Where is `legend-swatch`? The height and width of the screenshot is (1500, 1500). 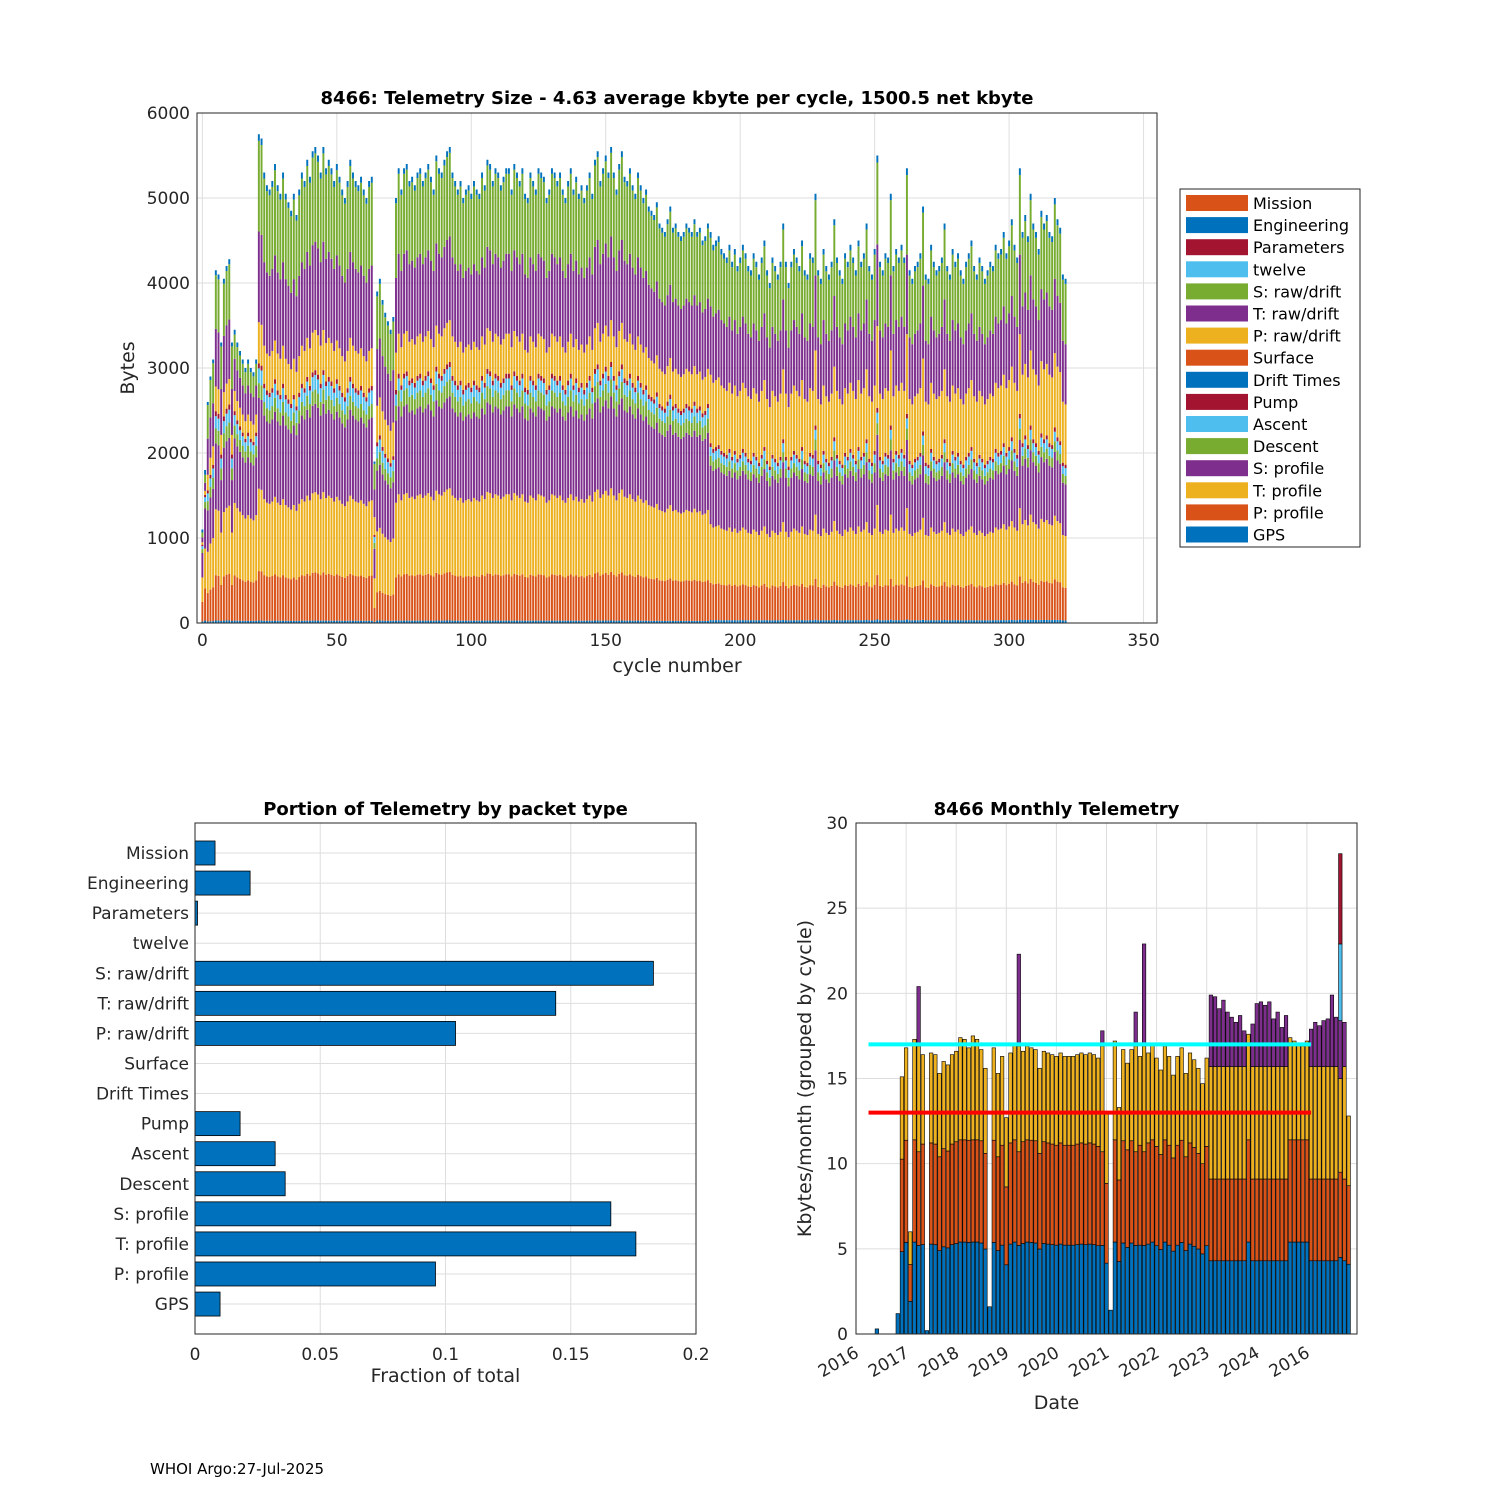 legend-swatch is located at coordinates (1217, 468).